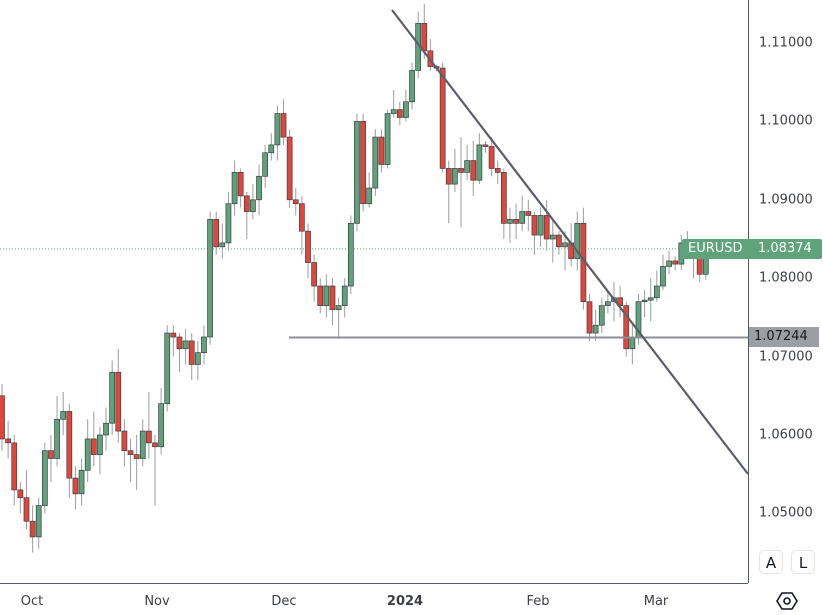 The width and height of the screenshot is (823, 615). I want to click on price-tick-label: 1.10000, so click(786, 121).